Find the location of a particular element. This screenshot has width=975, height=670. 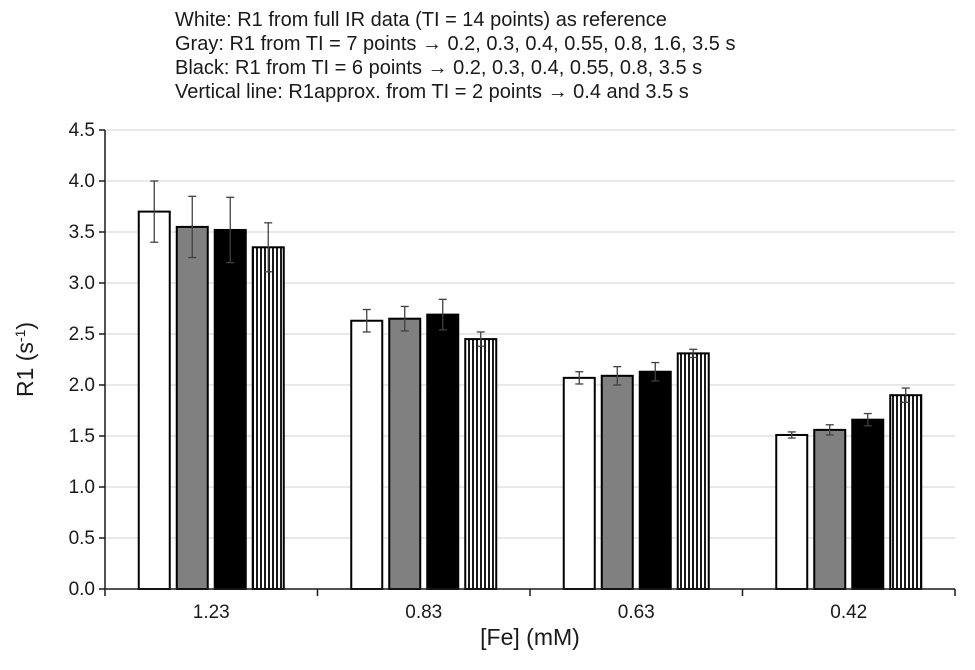

y-axis-title-close: ) is located at coordinates (25, 326).